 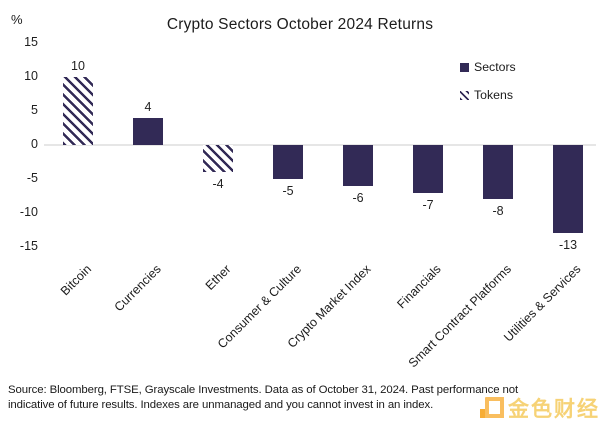 What do you see at coordinates (554, 409) in the screenshot?
I see `watermark-text: 金色财经` at bounding box center [554, 409].